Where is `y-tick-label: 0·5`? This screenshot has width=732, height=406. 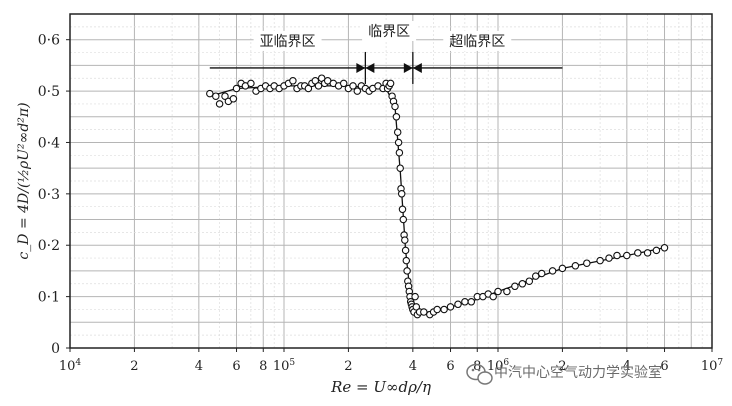
y-tick-label: 0·5 is located at coordinates (49, 92).